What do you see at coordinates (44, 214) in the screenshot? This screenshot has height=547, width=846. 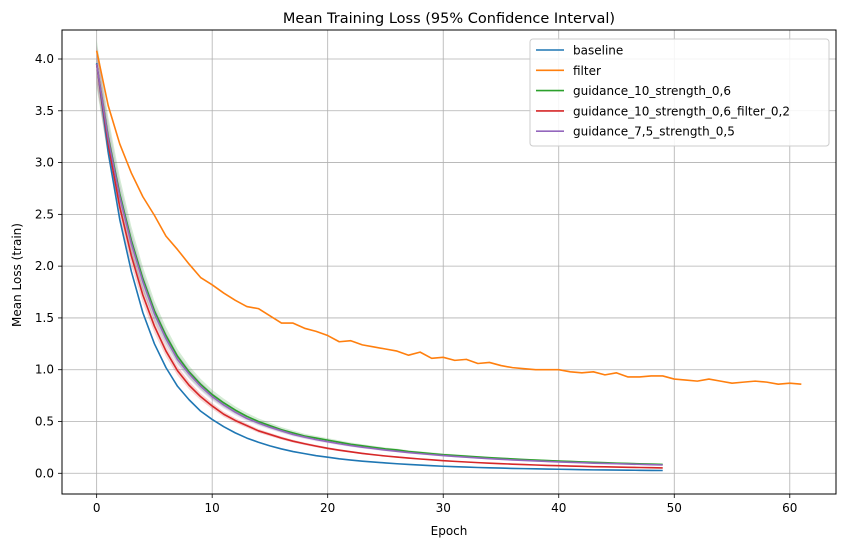 I see `y-tick-label: 2.5` at bounding box center [44, 214].